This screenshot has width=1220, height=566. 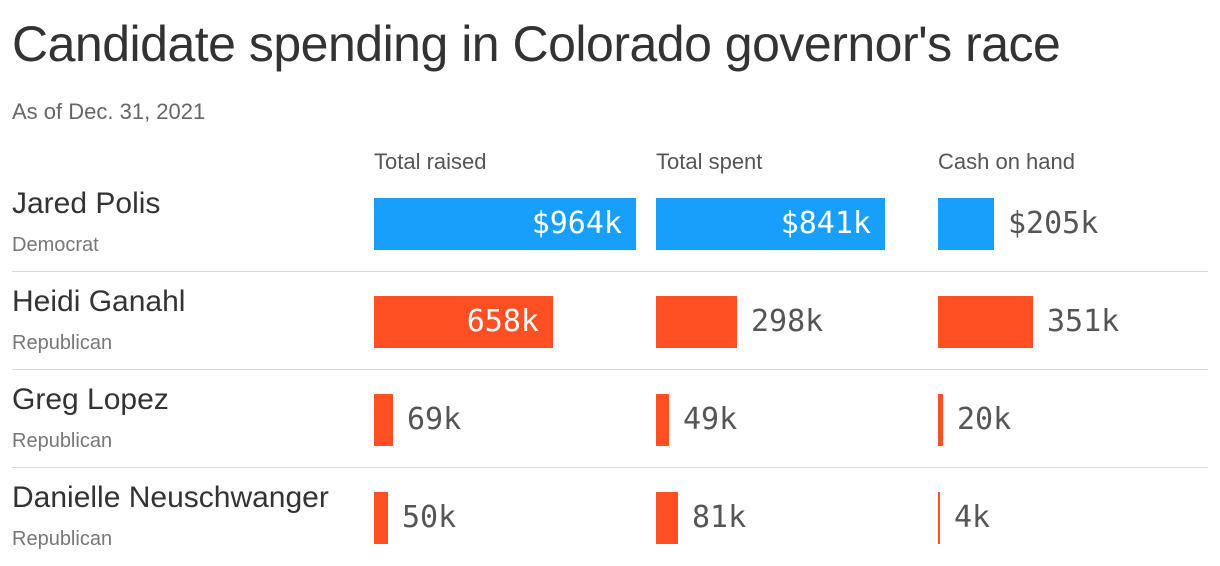 I want to click on candidate-name: Danielle Neuschwanger, so click(x=170, y=497).